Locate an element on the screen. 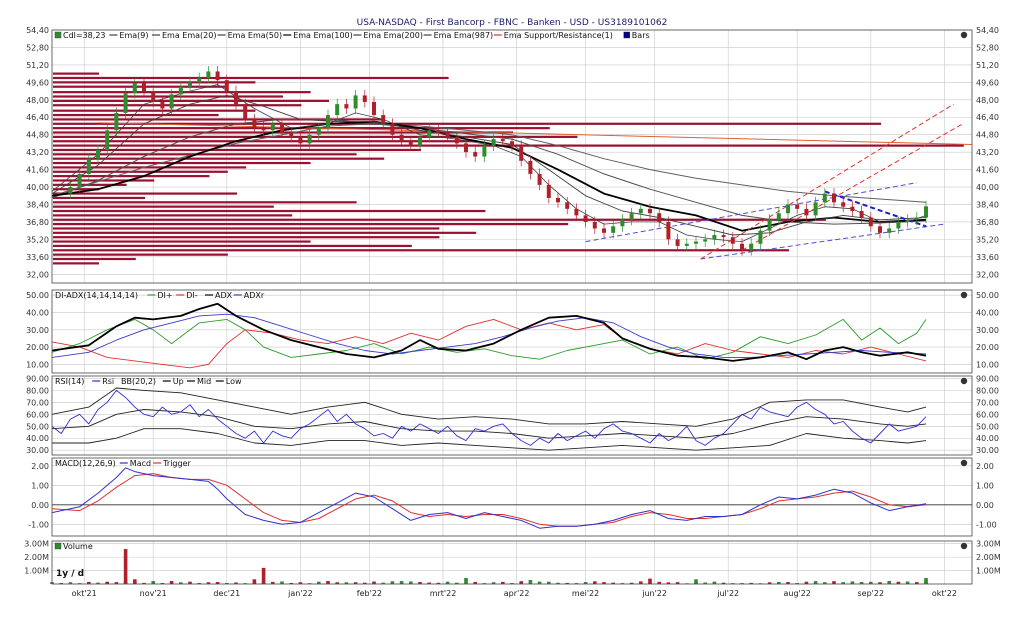  rsi-ytick-left-3: 60.00 is located at coordinates (37, 414).